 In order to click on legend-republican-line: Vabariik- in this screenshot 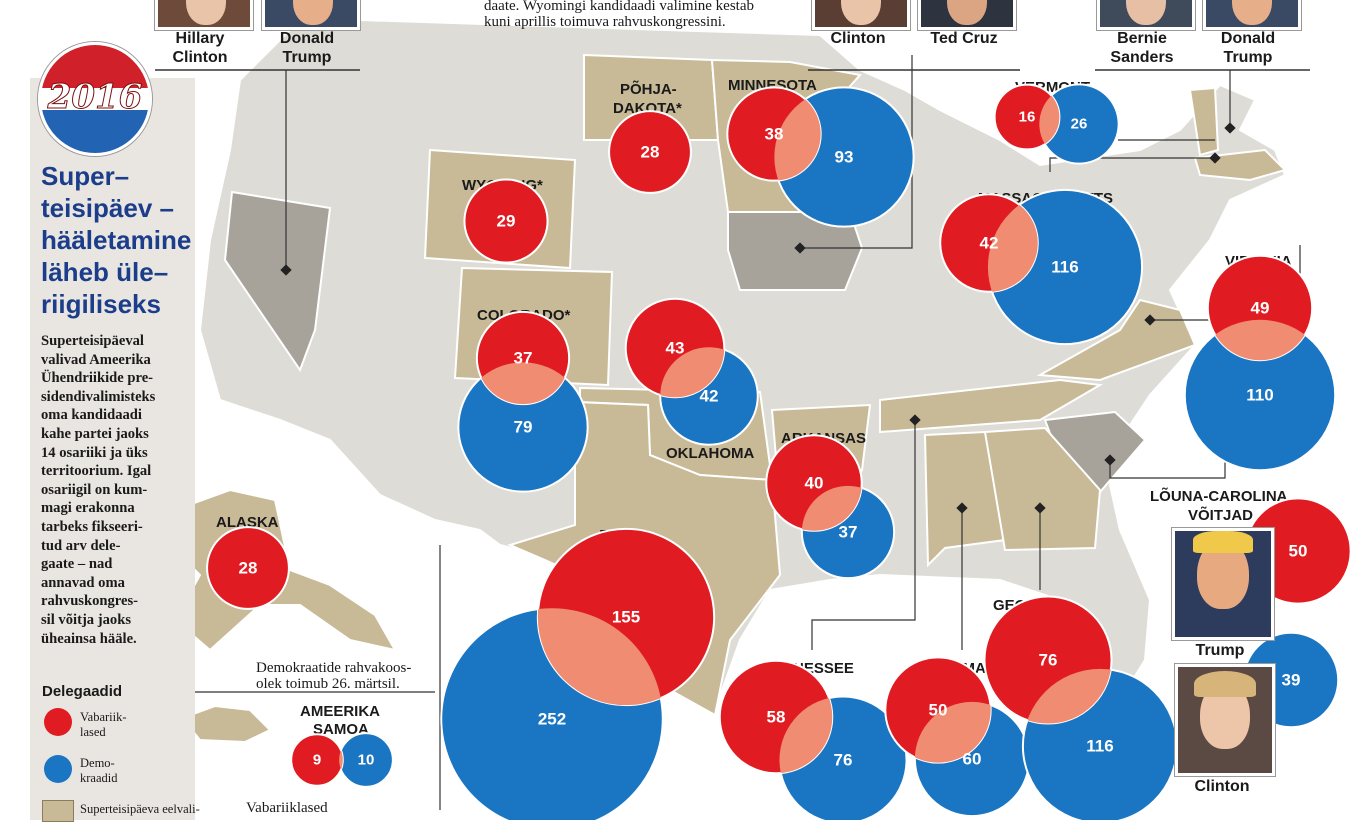, I will do `click(103, 717)`.